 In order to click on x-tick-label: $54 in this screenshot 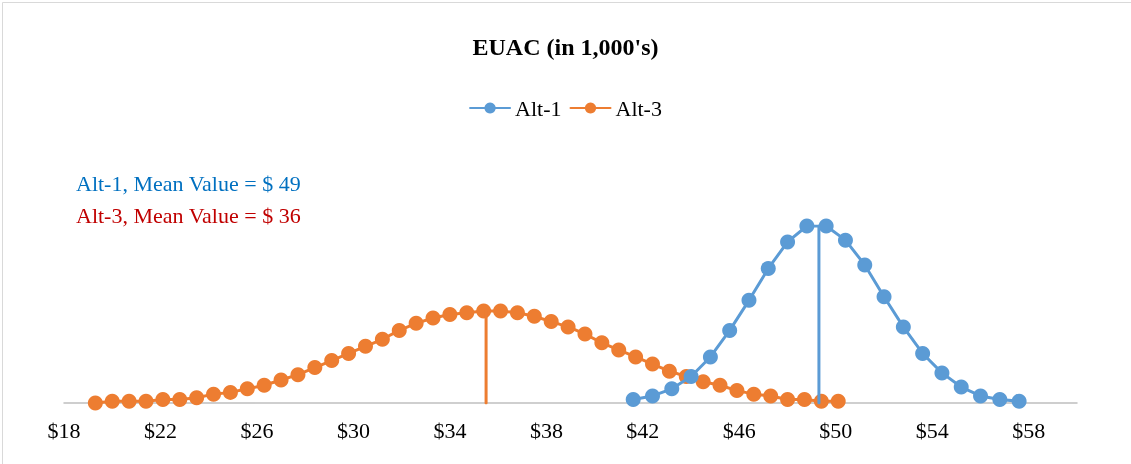, I will do `click(932, 430)`.